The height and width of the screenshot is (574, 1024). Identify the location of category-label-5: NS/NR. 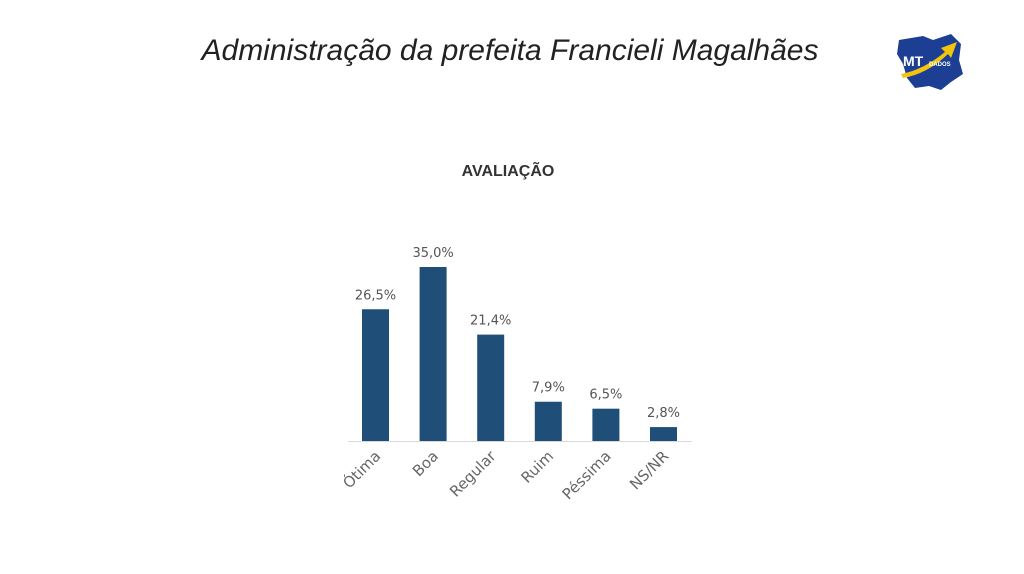
(649, 470).